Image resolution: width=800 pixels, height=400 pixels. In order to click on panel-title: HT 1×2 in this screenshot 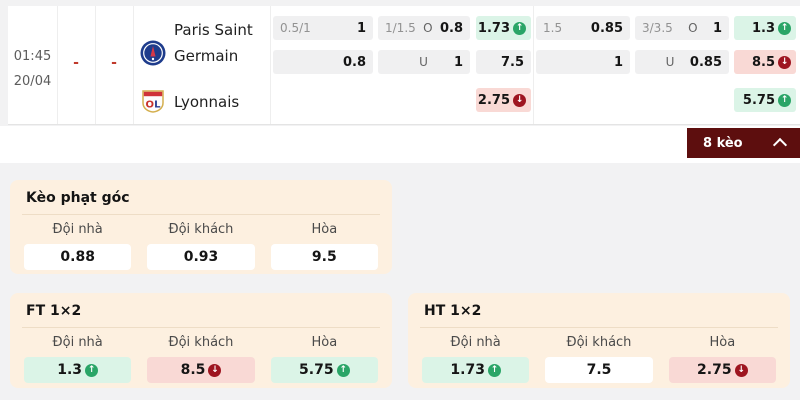, I will do `click(453, 311)`.